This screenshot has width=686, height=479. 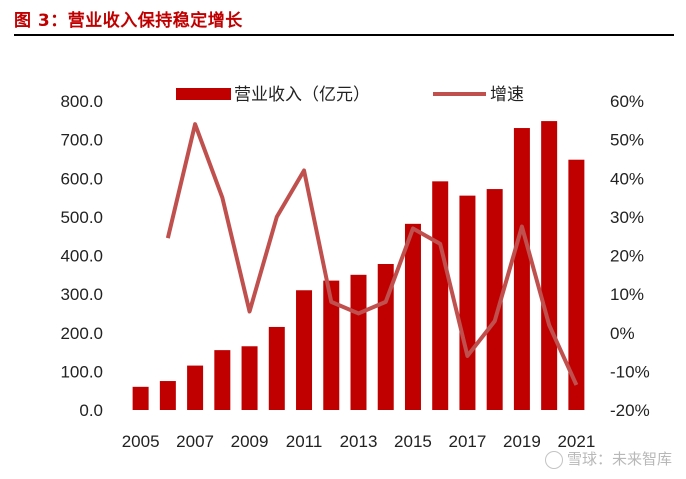 I want to click on right-axis-tick-label: 20%, so click(x=627, y=256).